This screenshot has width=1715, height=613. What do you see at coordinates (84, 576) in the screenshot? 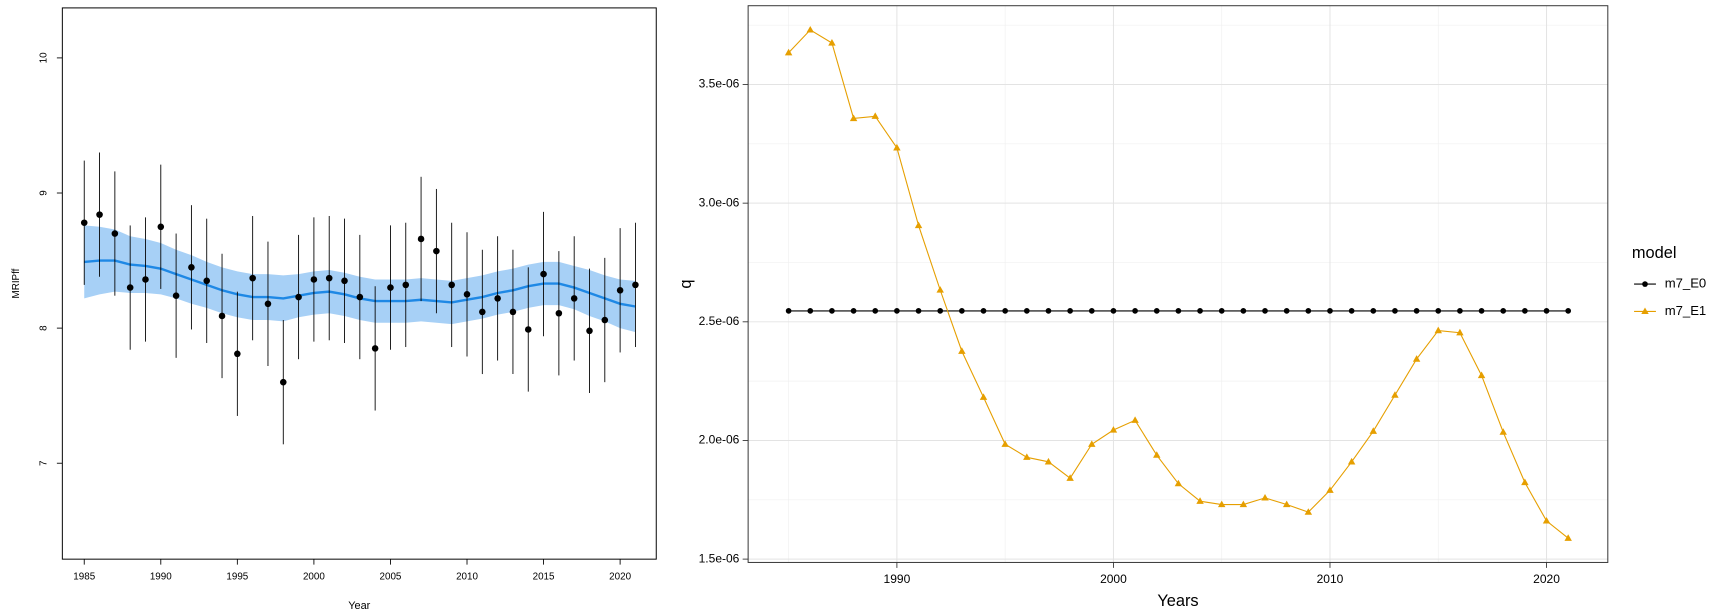
I see `x-tick-label: 1985` at bounding box center [84, 576].